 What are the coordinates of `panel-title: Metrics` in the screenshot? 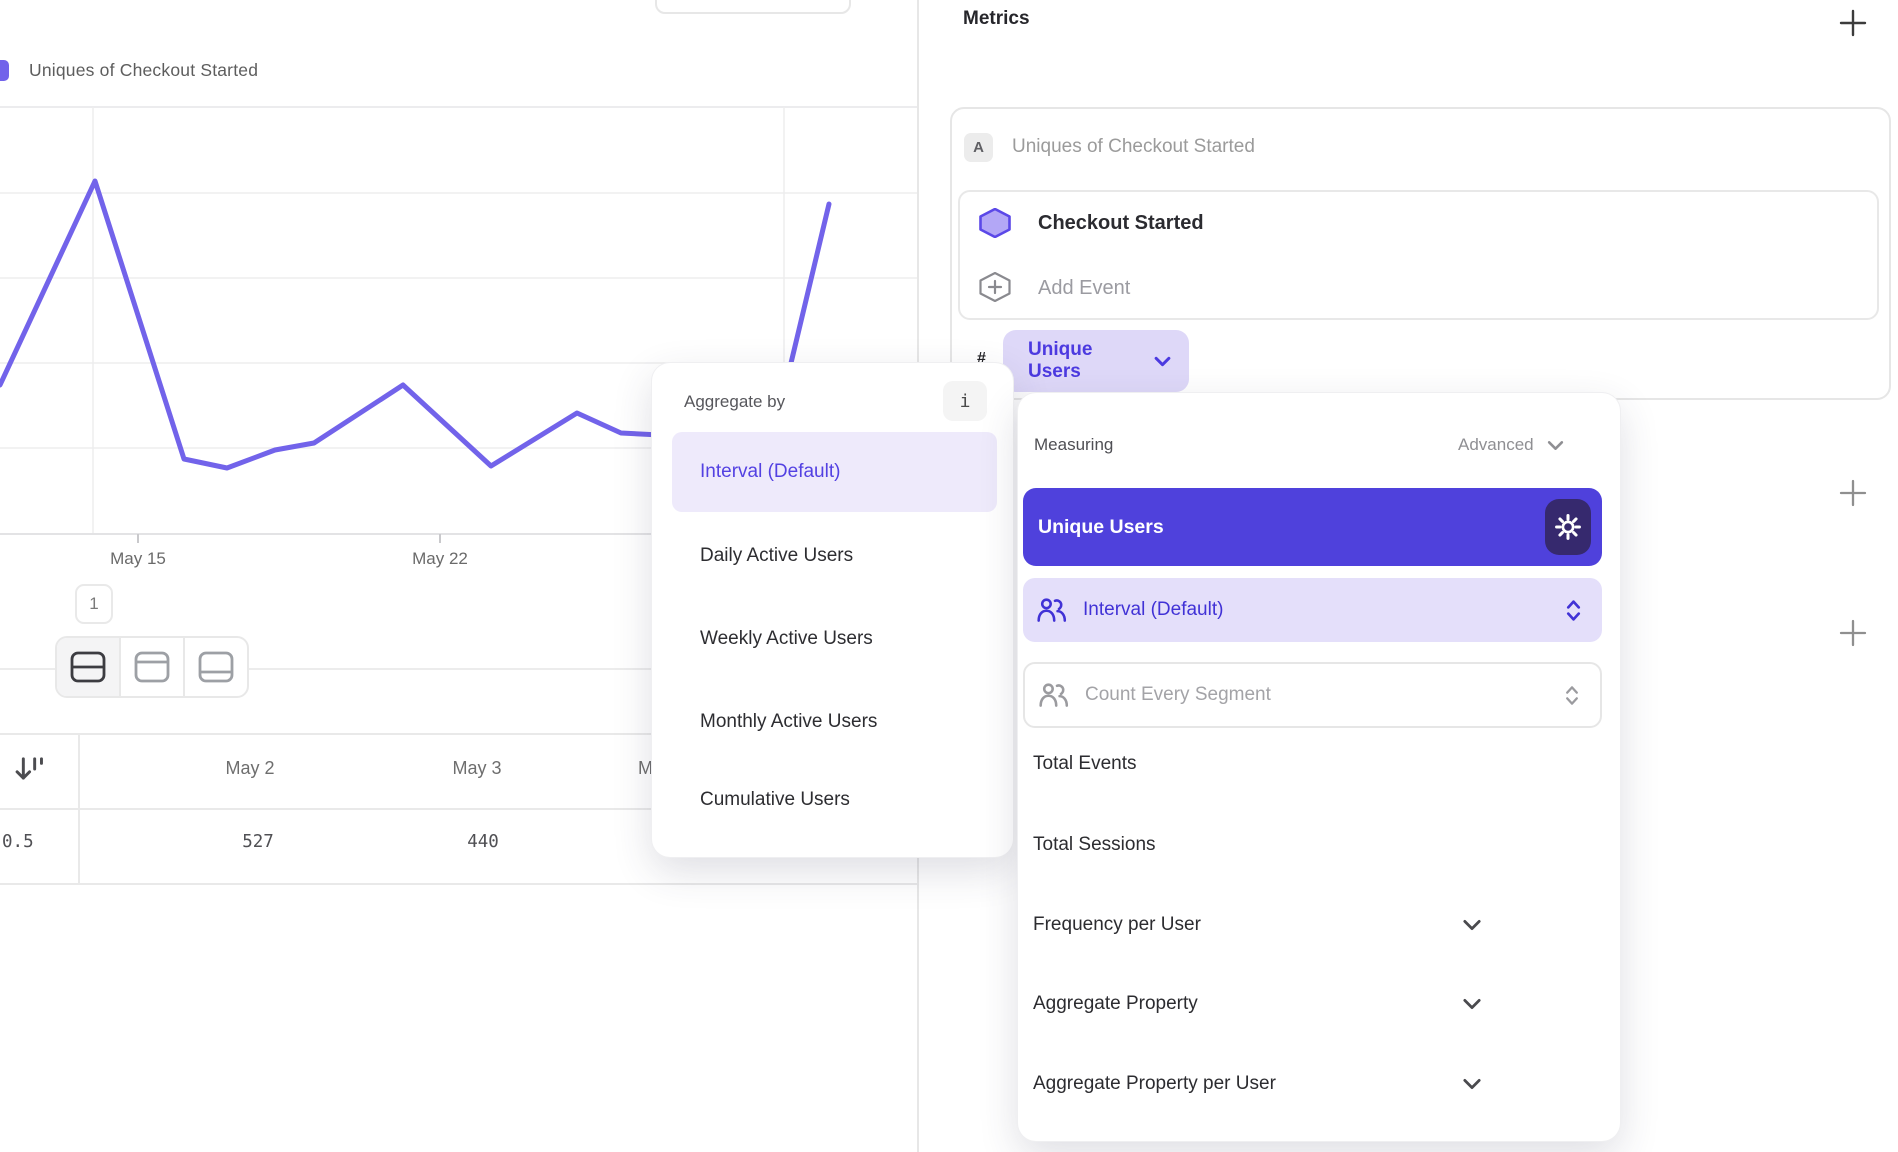 It's located at (996, 18).